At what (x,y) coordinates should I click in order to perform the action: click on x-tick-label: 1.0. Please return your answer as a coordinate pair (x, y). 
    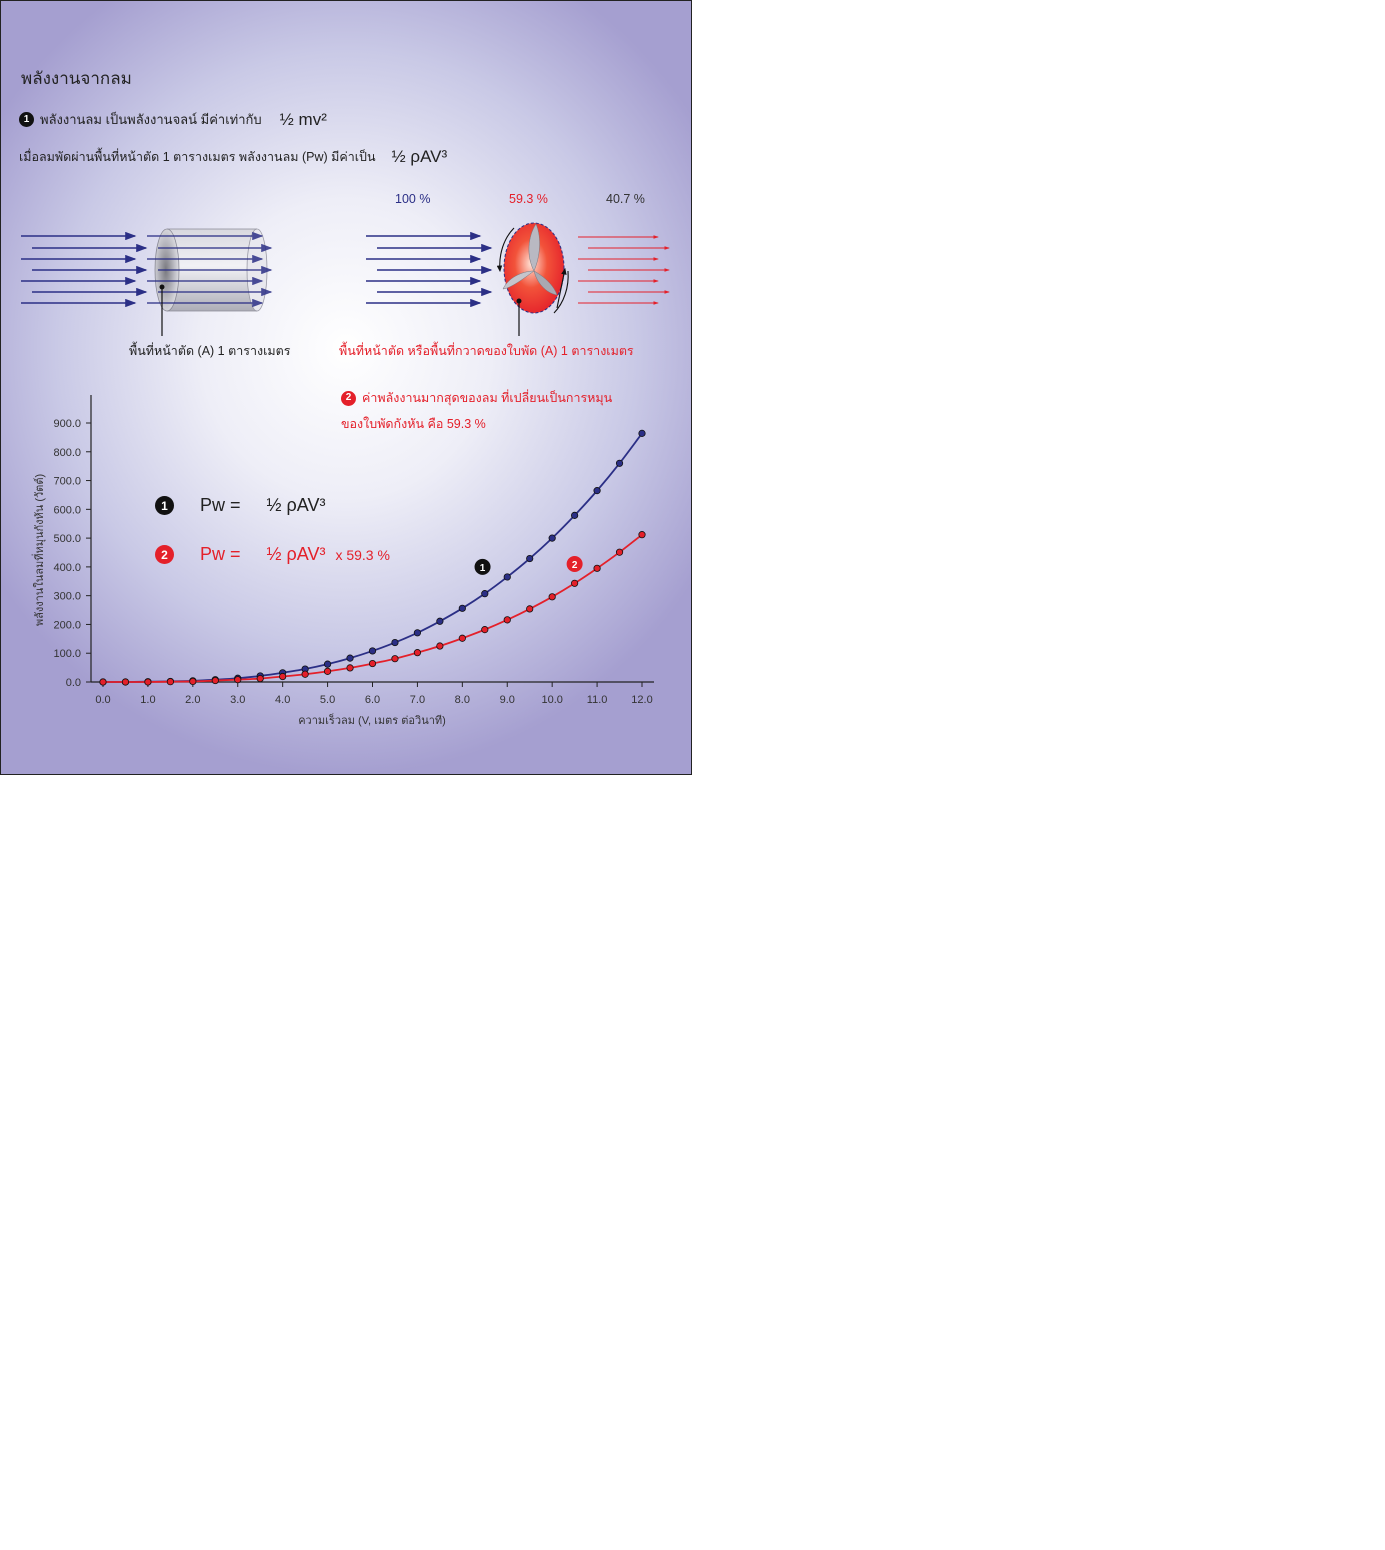
    Looking at the image, I should click on (147, 700).